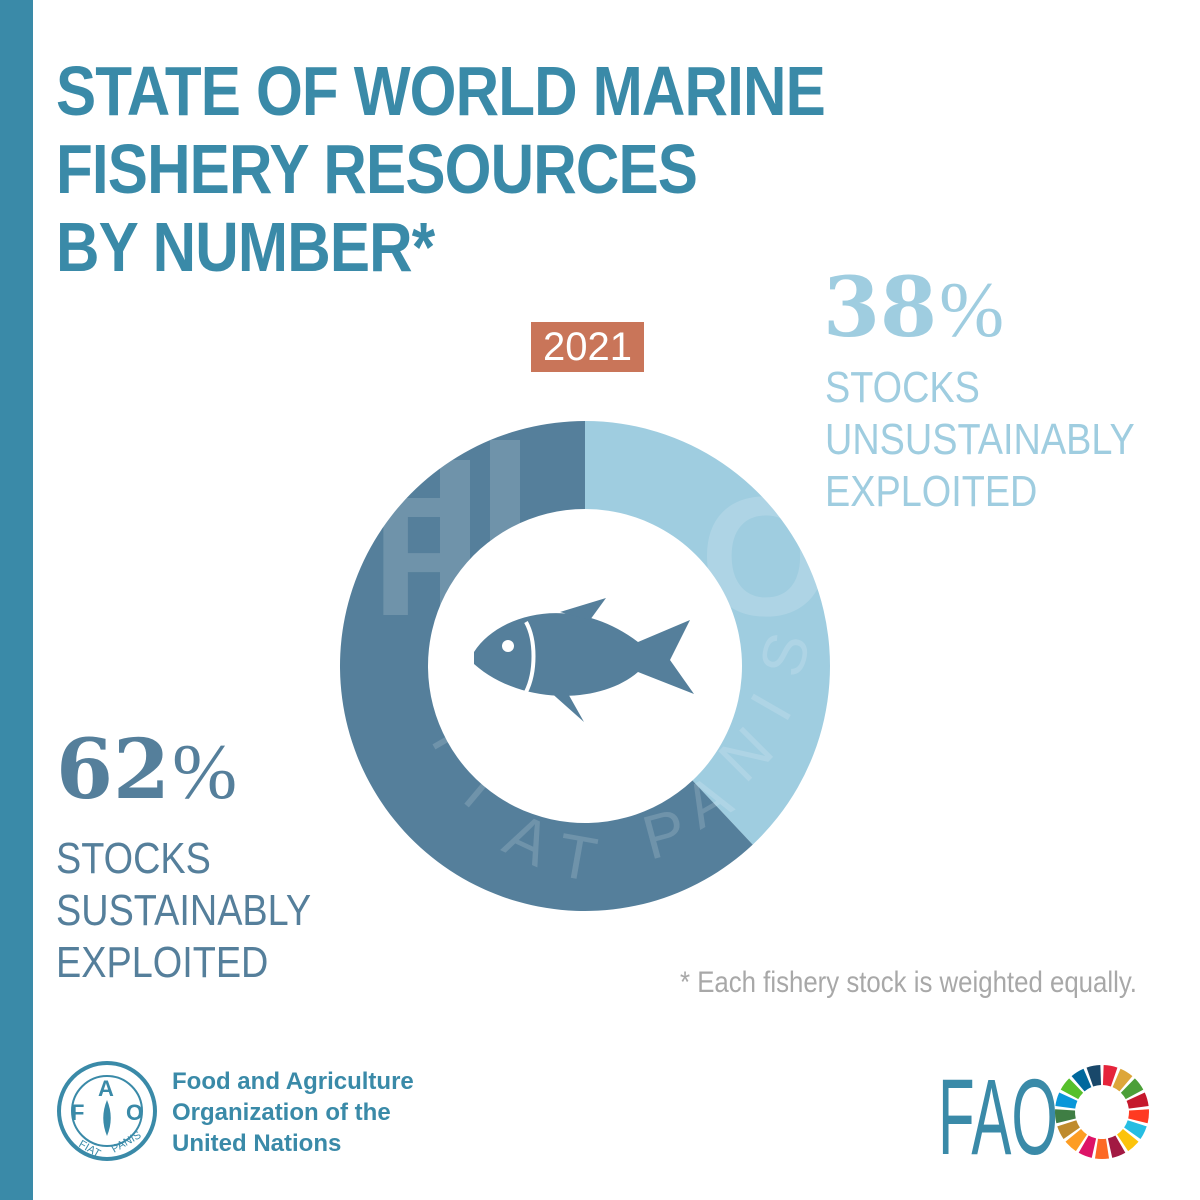 The width and height of the screenshot is (1200, 1200). I want to click on fao-emblem-icon: F A O FIAT PANIS, so click(107, 1111).